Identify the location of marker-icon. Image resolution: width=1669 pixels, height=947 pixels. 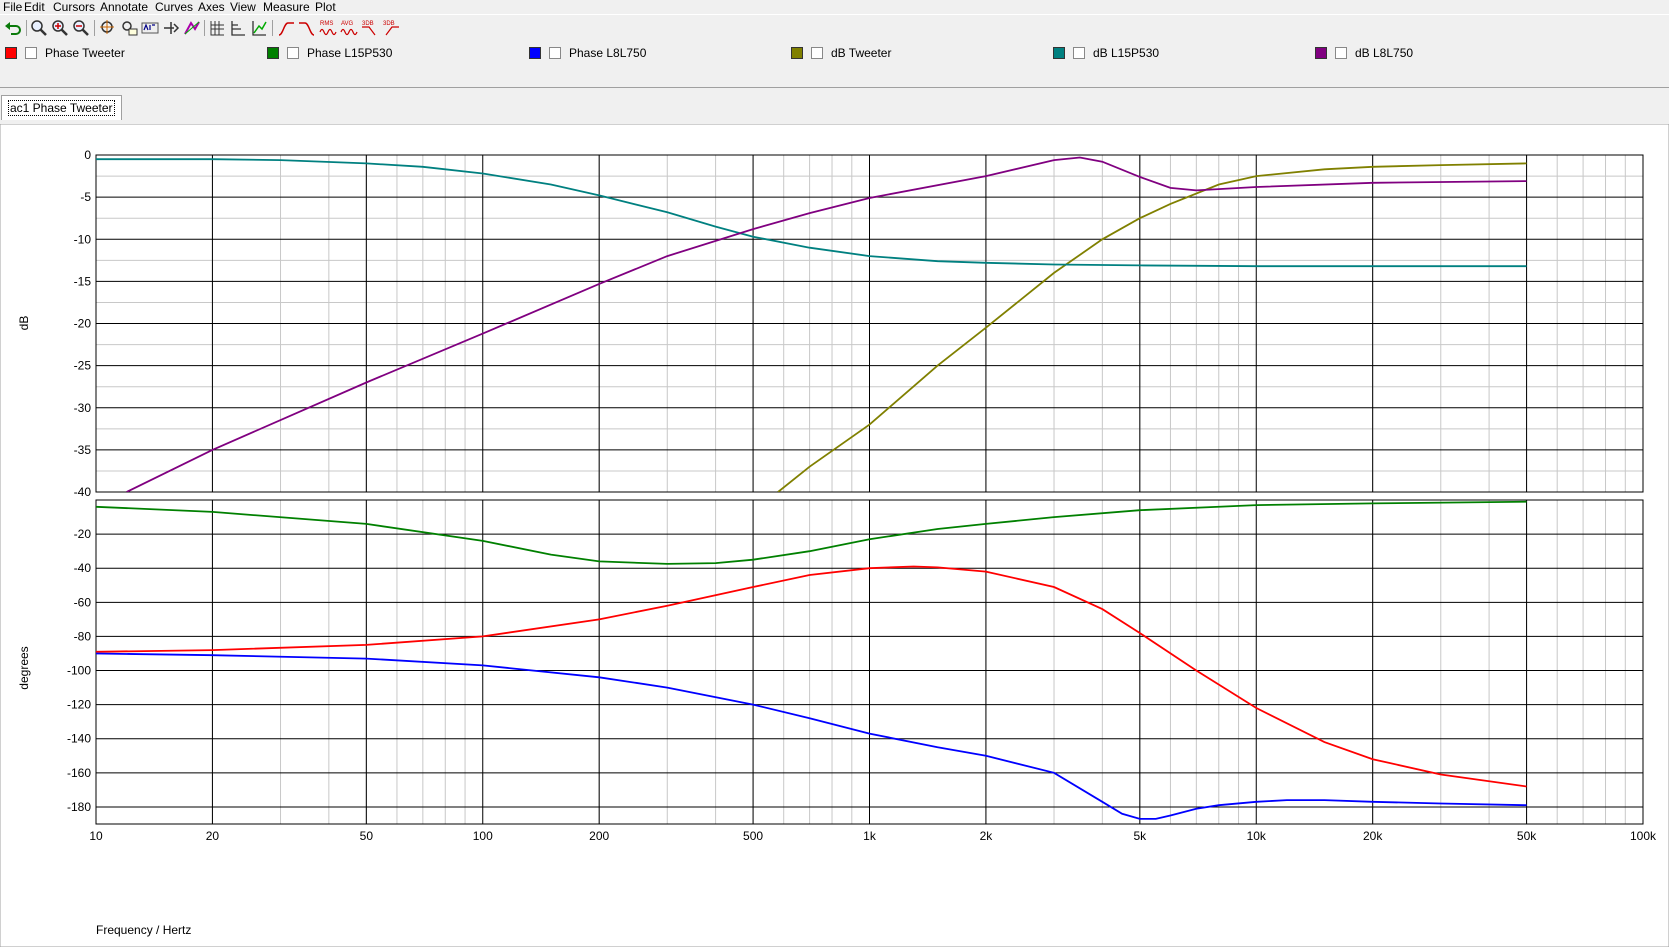
(171, 28).